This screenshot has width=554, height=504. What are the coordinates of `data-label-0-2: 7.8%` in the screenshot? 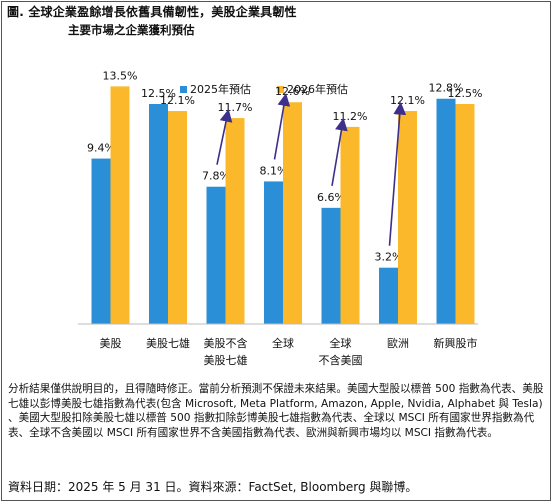 It's located at (216, 176).